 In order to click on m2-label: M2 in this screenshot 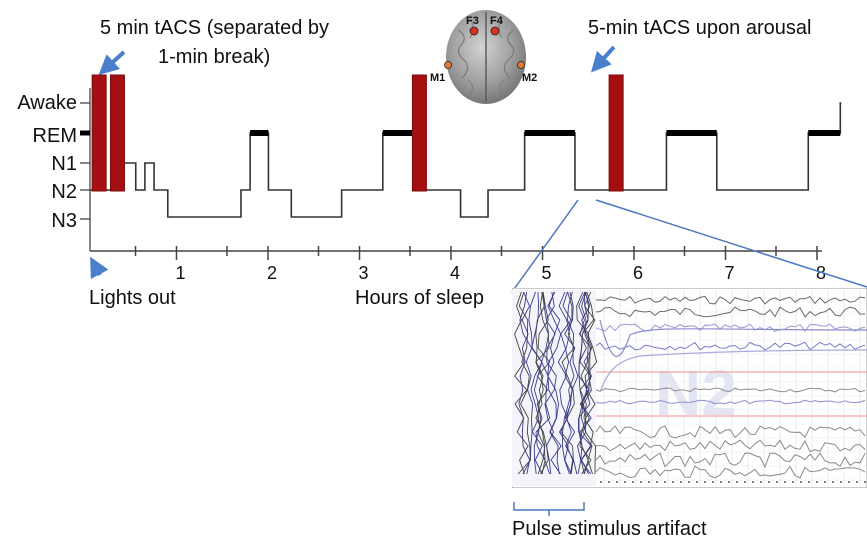, I will do `click(529, 78)`.